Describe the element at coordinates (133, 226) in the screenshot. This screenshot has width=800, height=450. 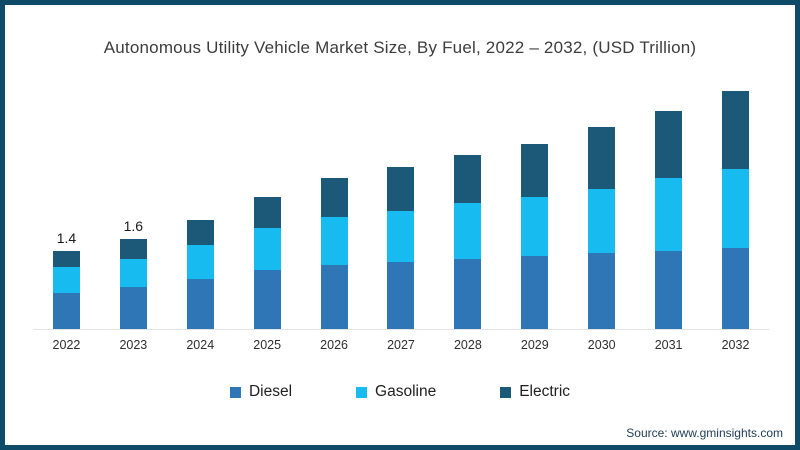
I see `bar-value-label-2023: 1.6` at that location.